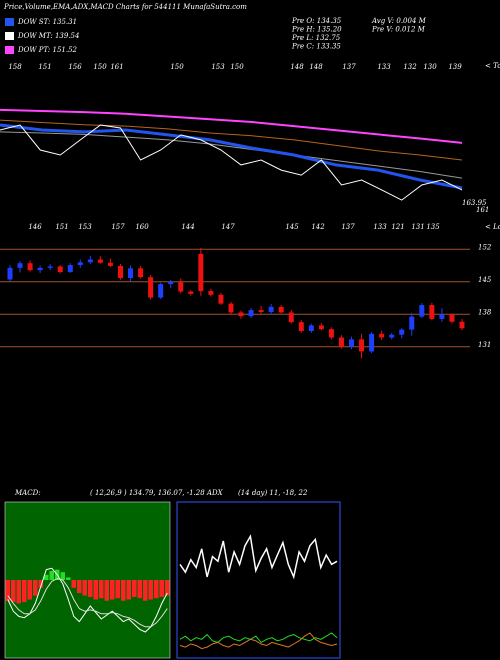  Describe the element at coordinates (482, 210) in the screenshot. I see `corner-label: 161` at that location.